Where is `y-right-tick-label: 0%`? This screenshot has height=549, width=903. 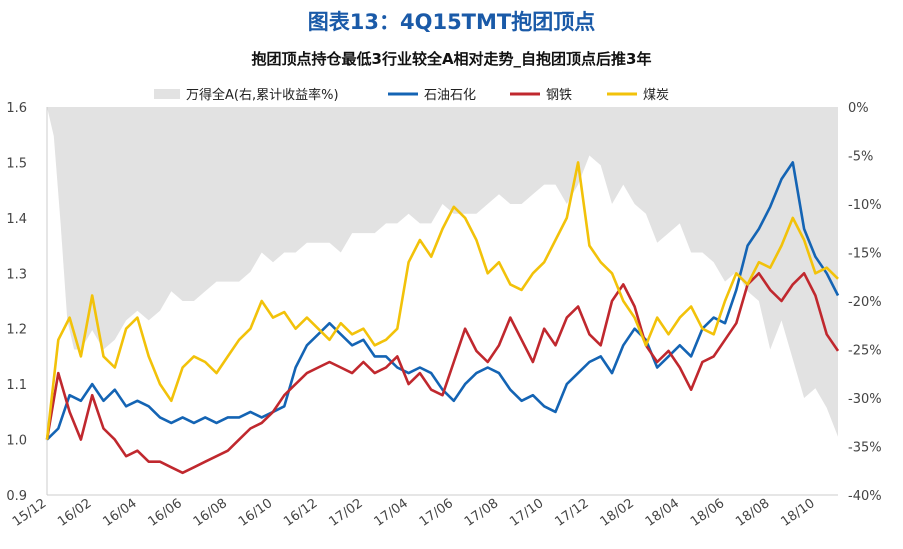 y-right-tick-label: 0% is located at coordinates (858, 108).